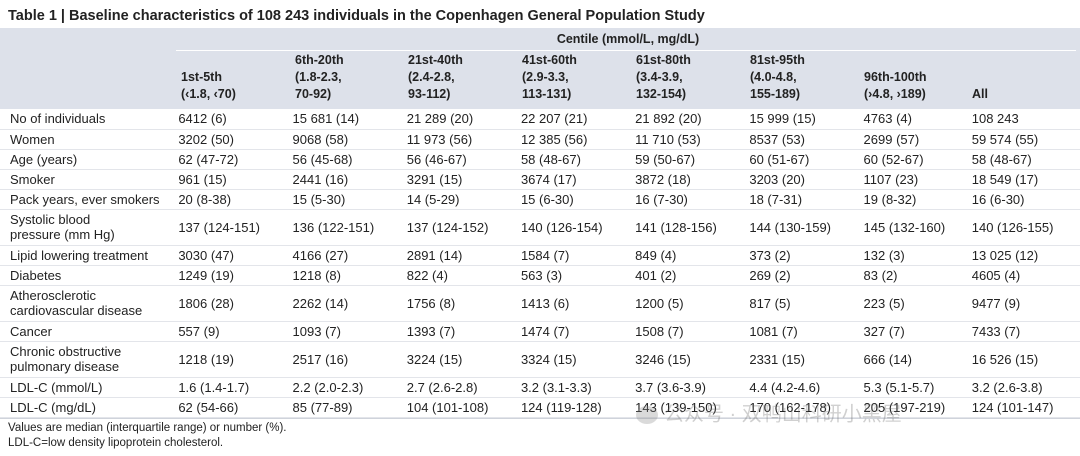 Image resolution: width=1080 pixels, height=456 pixels. Describe the element at coordinates (235, 255) in the screenshot. I see `table-cell: 3030 (47)` at that location.